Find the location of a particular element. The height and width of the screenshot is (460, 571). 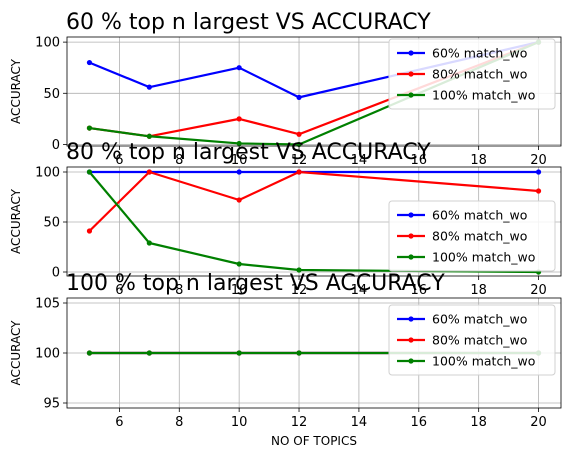

chart-title: 80 % top n largest VS ACCURACY is located at coordinates (248, 152).